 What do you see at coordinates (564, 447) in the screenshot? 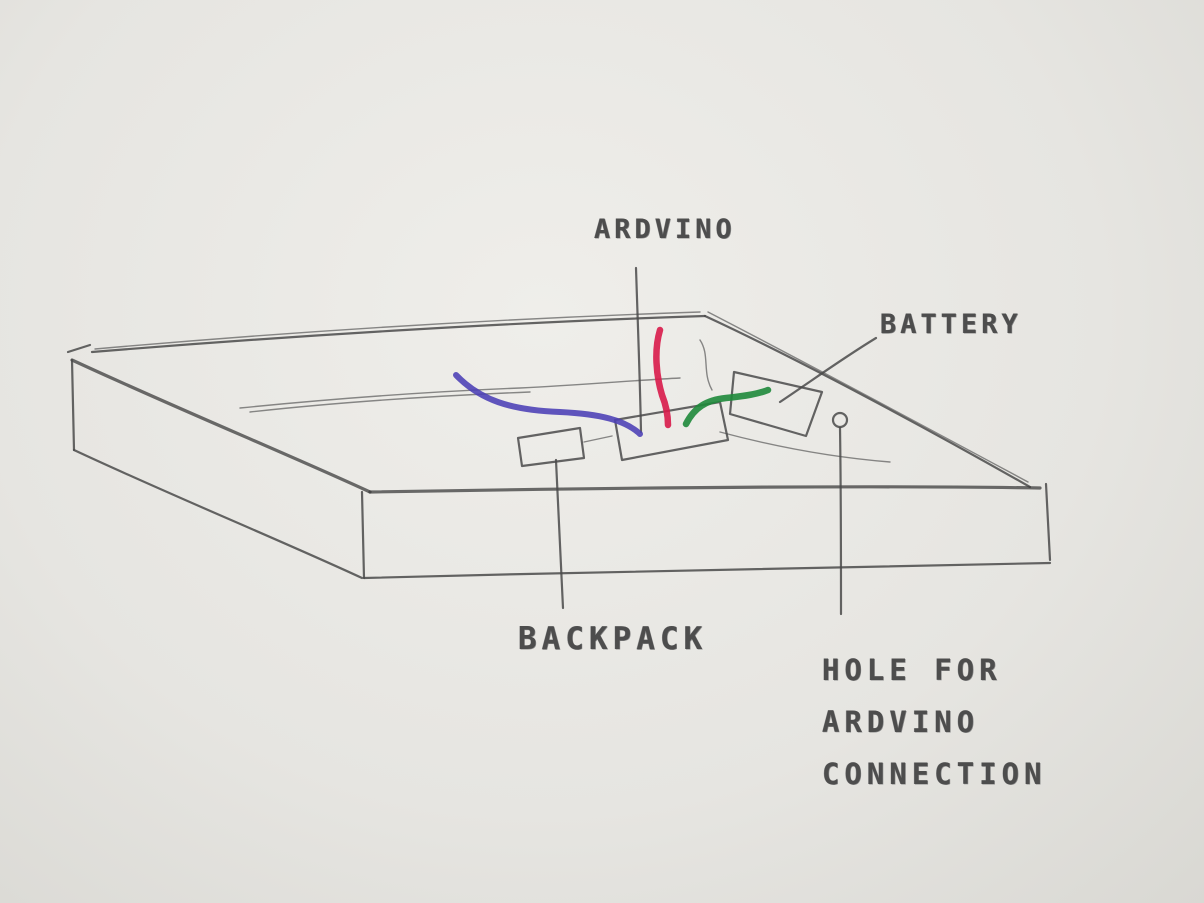
I see `backpack-component` at bounding box center [564, 447].